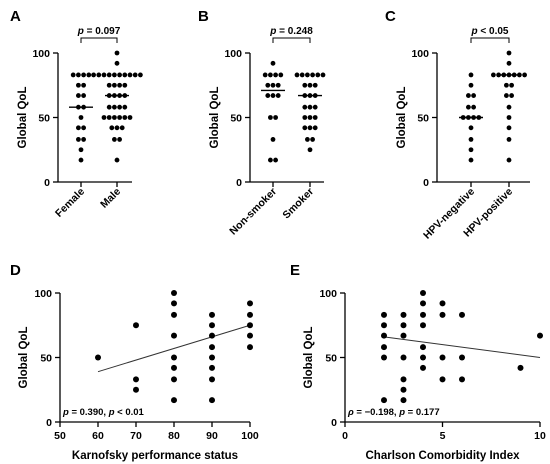 The width and height of the screenshot is (550, 464). I want to click on panel-d-x-tick-label: 50, so click(60, 436).